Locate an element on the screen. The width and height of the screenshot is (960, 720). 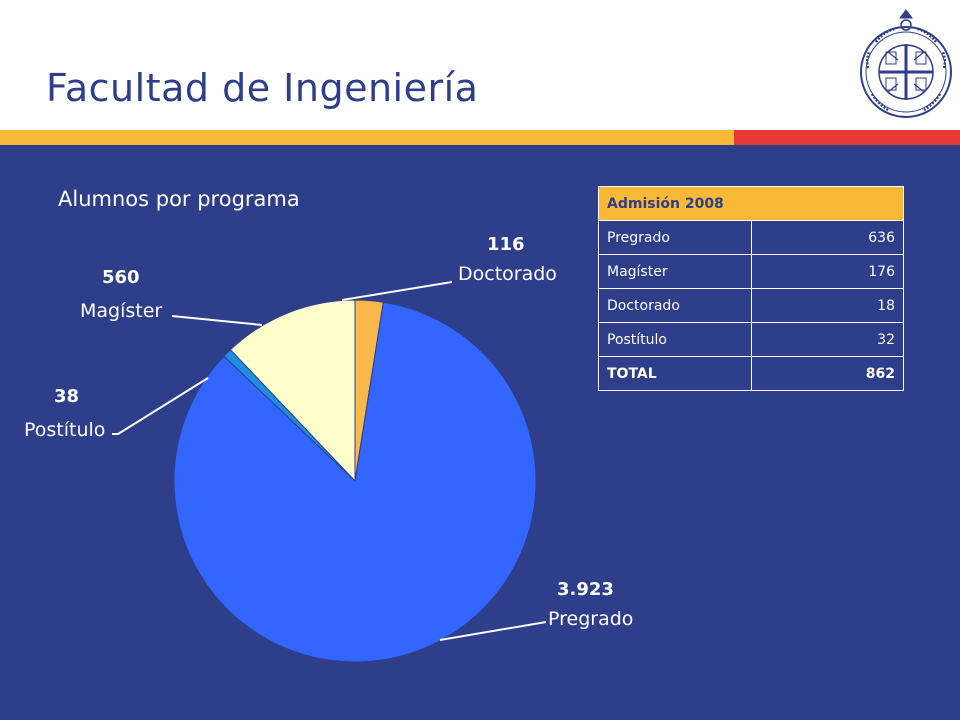
table-cell-label: Pregrado is located at coordinates (675, 237).